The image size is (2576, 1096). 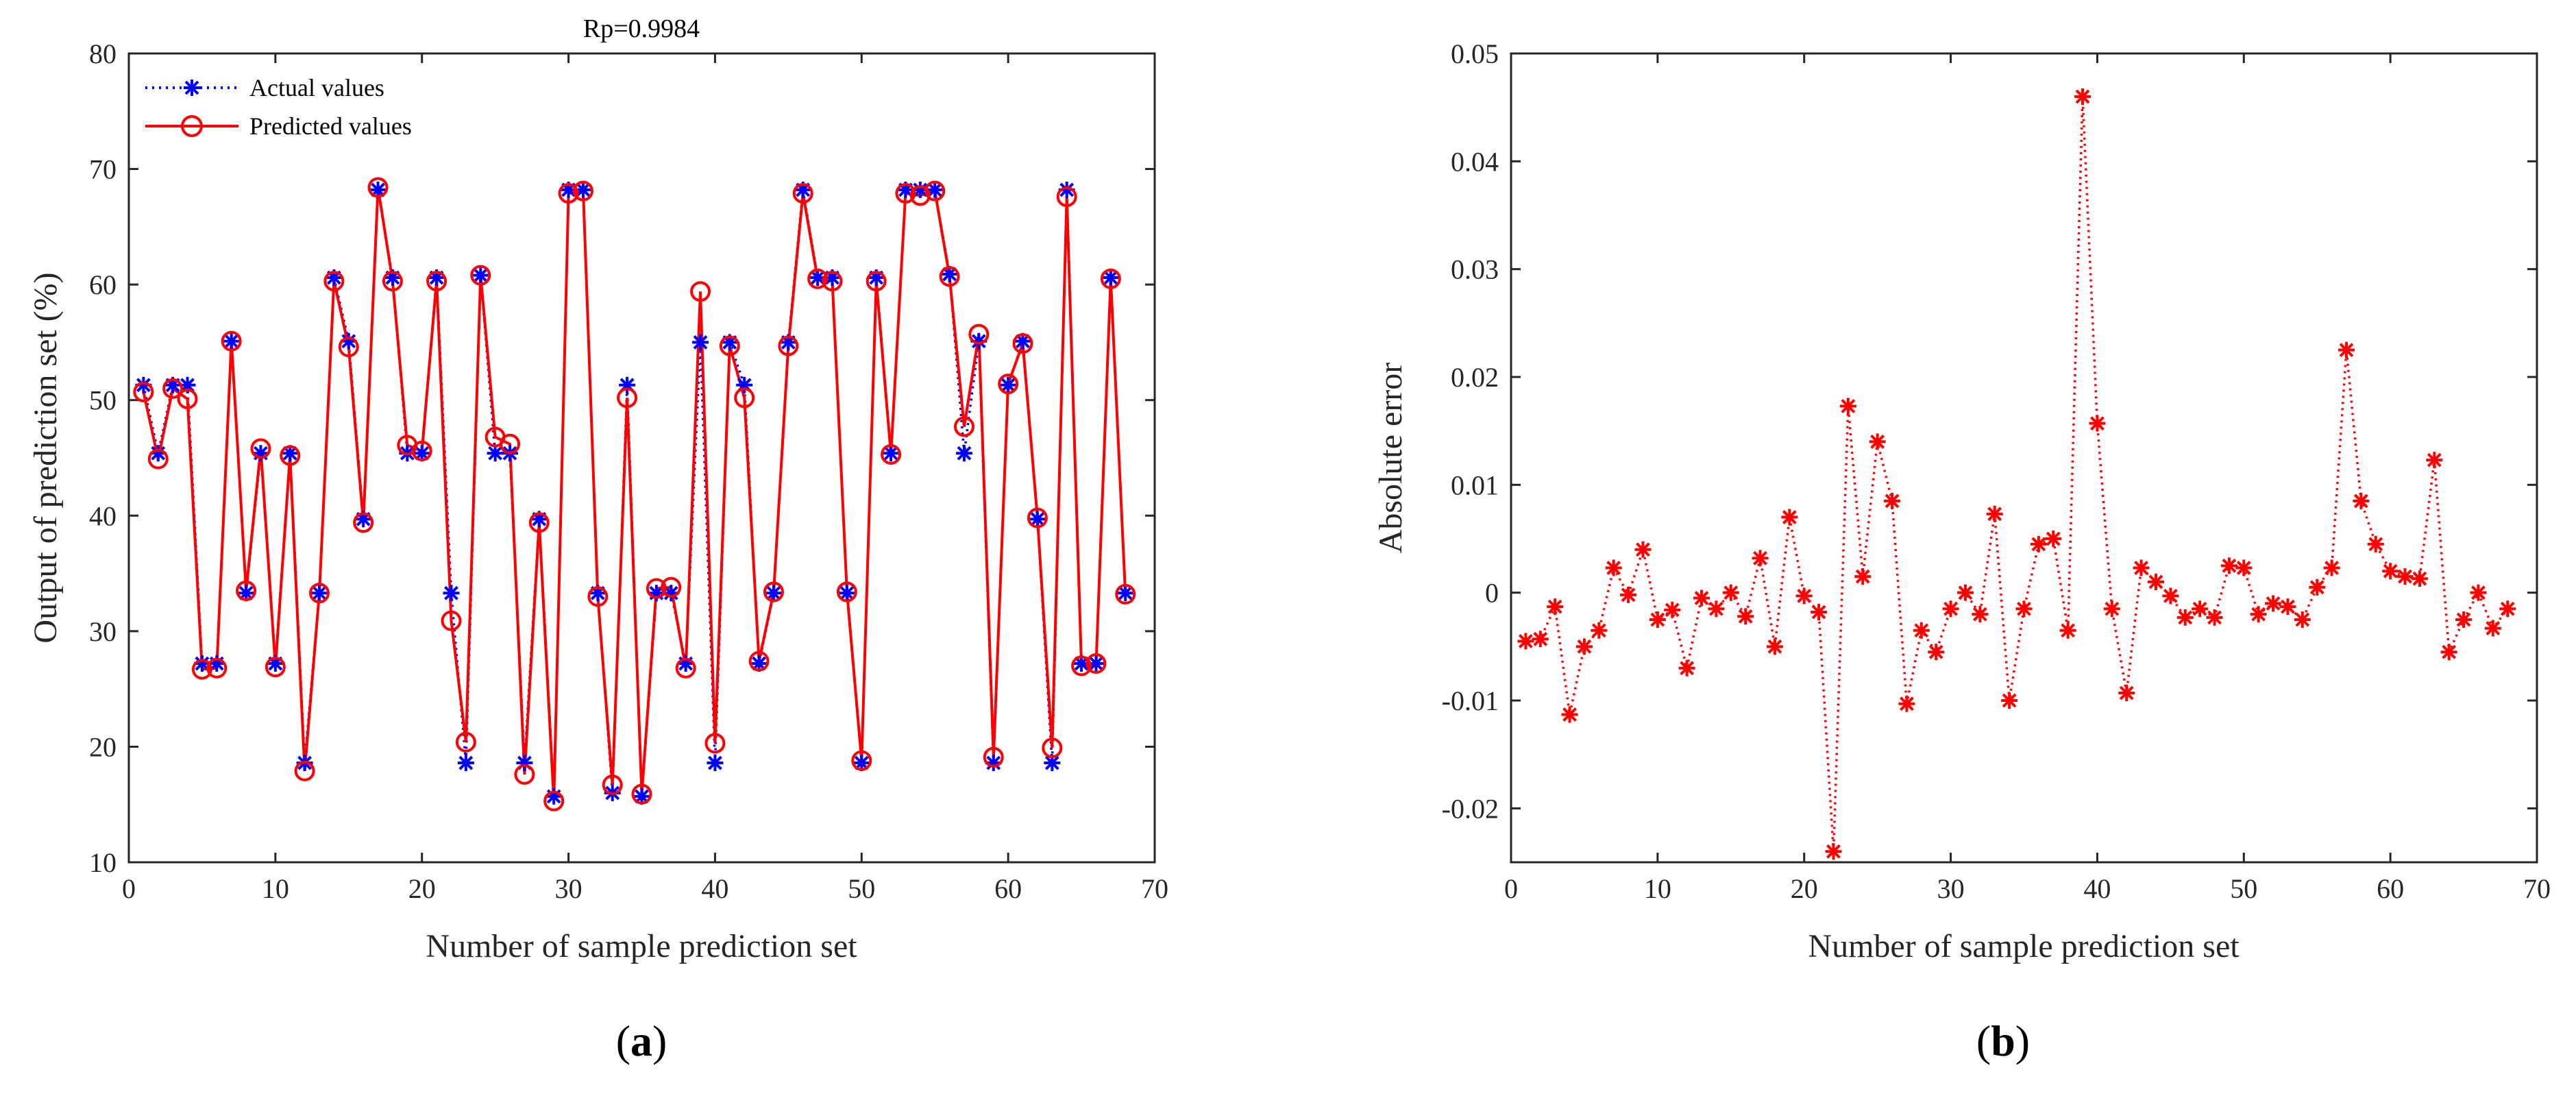 What do you see at coordinates (642, 946) in the screenshot?
I see `x-axis-label-a: Number of sample prediction set` at bounding box center [642, 946].